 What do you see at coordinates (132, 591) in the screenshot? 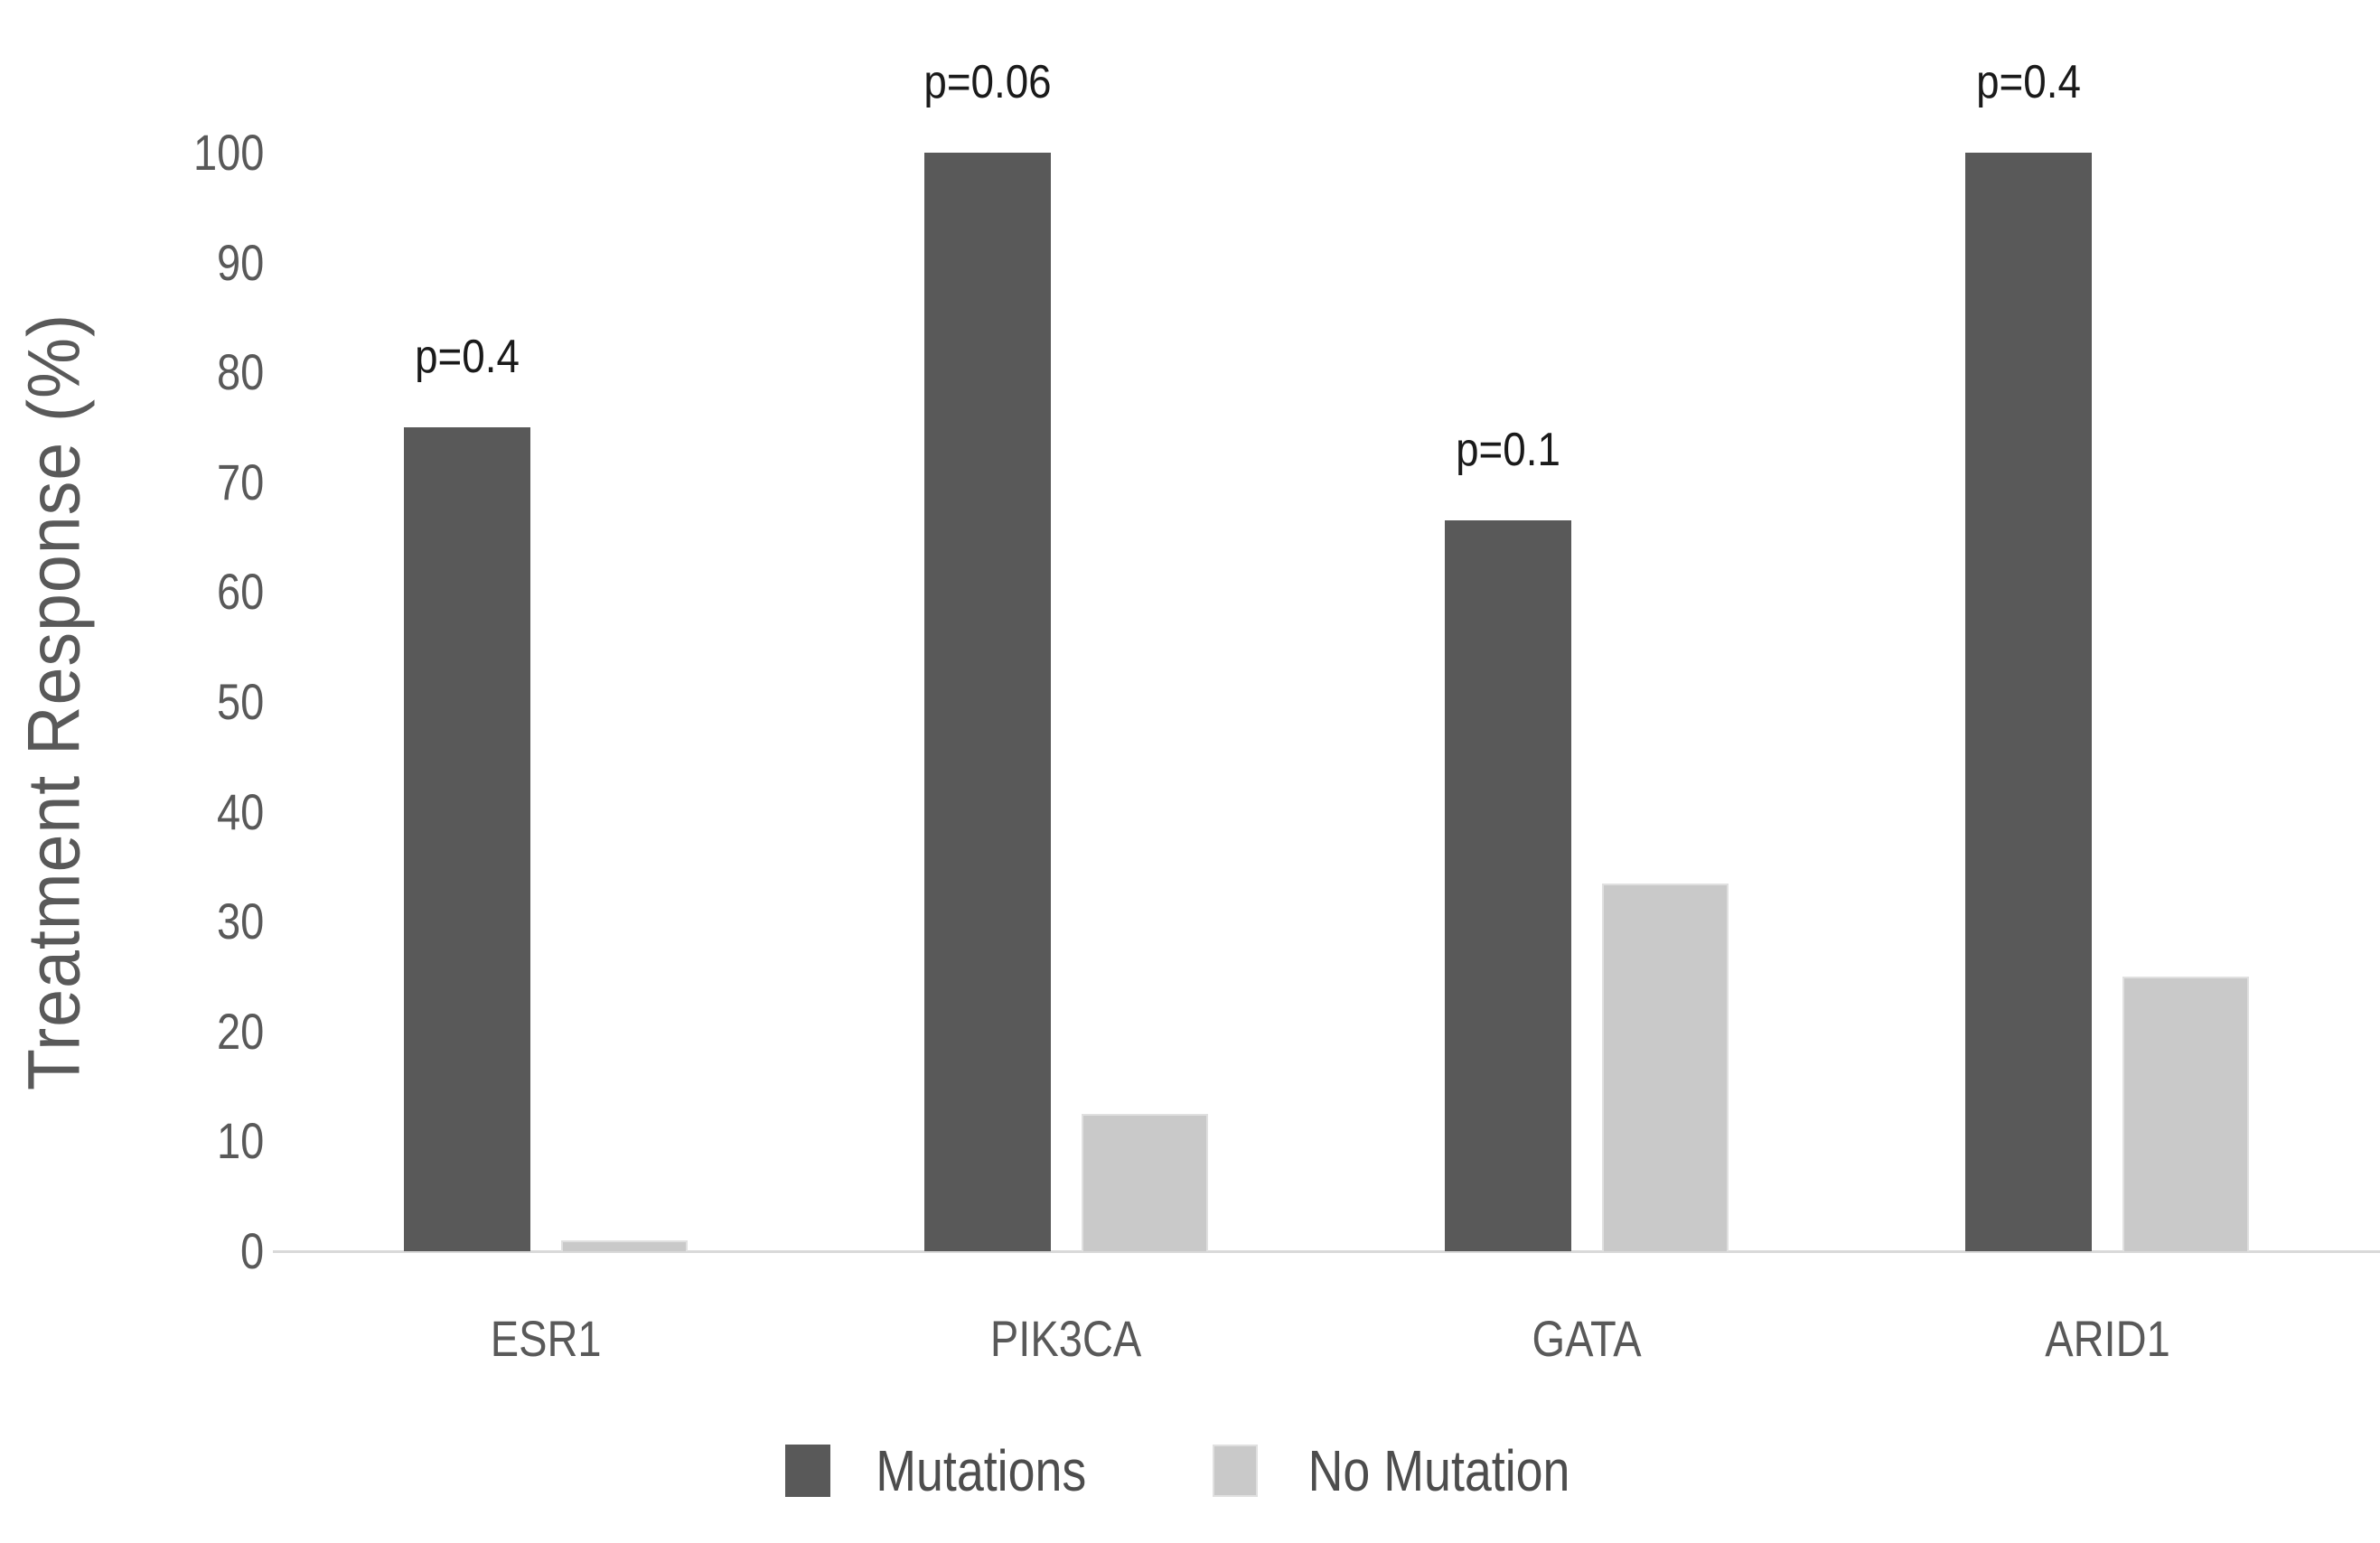
I see `y-tick-label: 60` at bounding box center [132, 591].